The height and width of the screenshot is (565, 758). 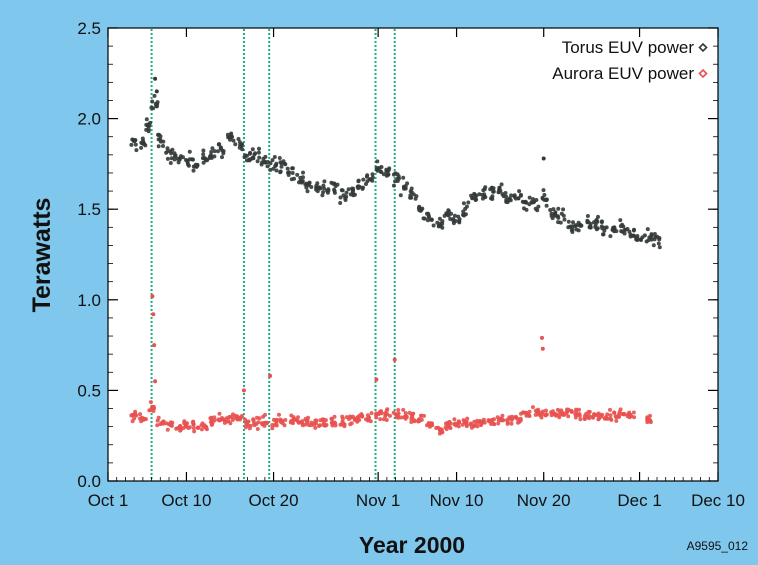 I want to click on x-tick-label: Oct 10, so click(x=186, y=500).